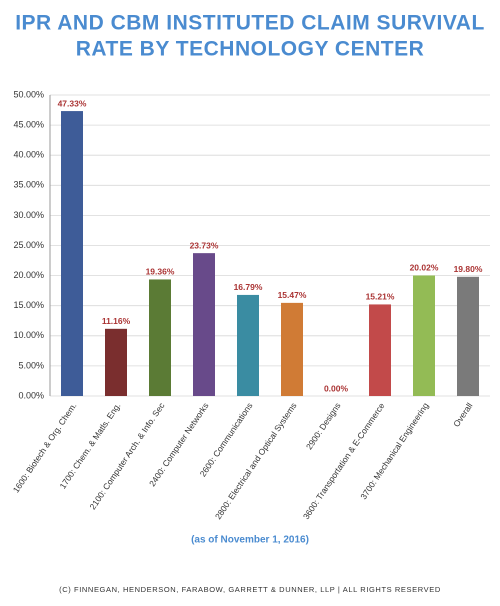 The height and width of the screenshot is (606, 500). What do you see at coordinates (127, 455) in the screenshot?
I see `x-tick-label: 2100: Computer Arch. & Info. Sec` at bounding box center [127, 455].